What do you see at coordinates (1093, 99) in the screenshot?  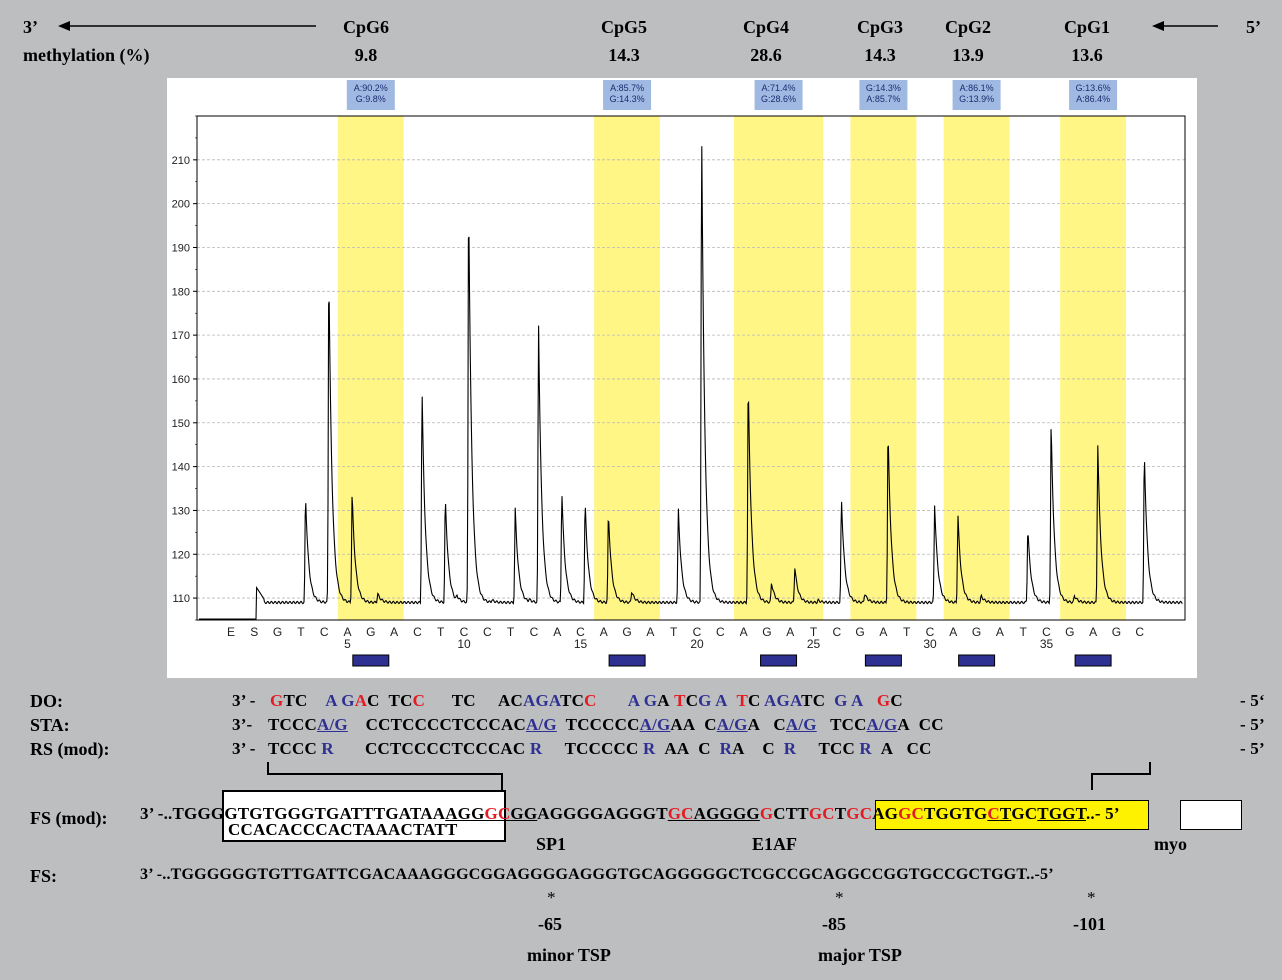 I see `highlight-annotation-text: A:86.4%` at bounding box center [1093, 99].